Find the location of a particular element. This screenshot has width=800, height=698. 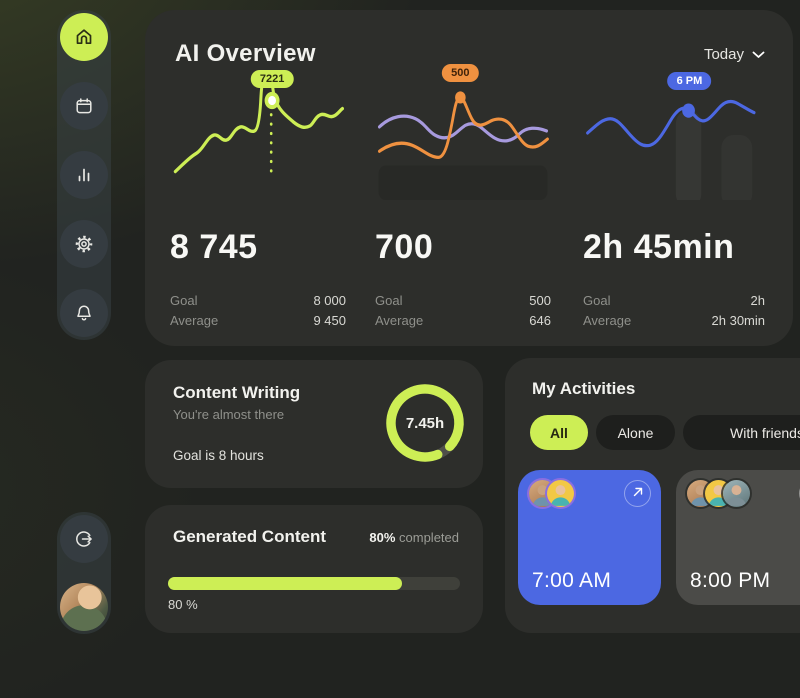

chevron-down-icon is located at coordinates (758, 54).